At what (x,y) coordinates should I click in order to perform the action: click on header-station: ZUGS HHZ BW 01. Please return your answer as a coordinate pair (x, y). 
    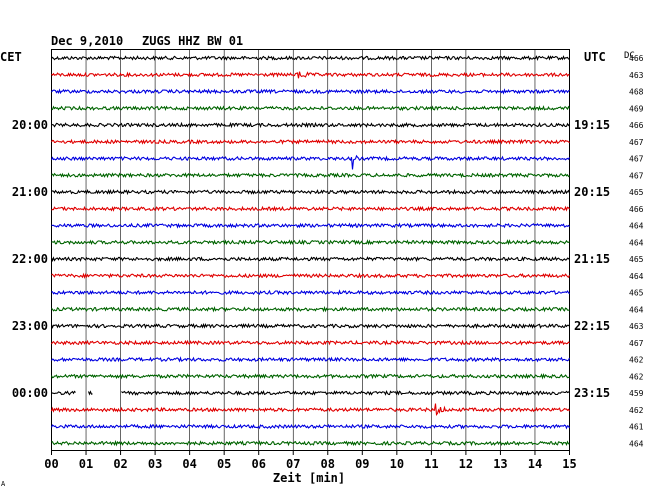
    Looking at the image, I should click on (192, 41).